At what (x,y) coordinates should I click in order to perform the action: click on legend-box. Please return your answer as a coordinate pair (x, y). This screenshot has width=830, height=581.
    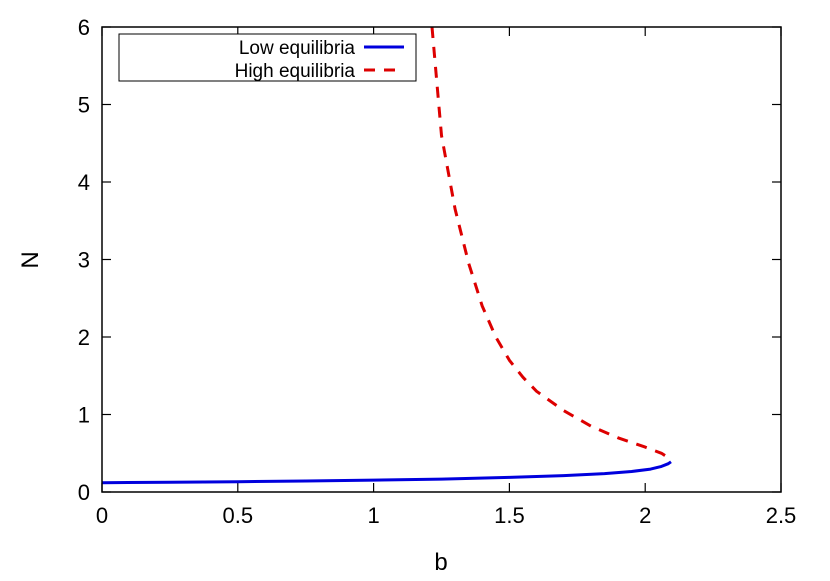
    Looking at the image, I should click on (267, 57).